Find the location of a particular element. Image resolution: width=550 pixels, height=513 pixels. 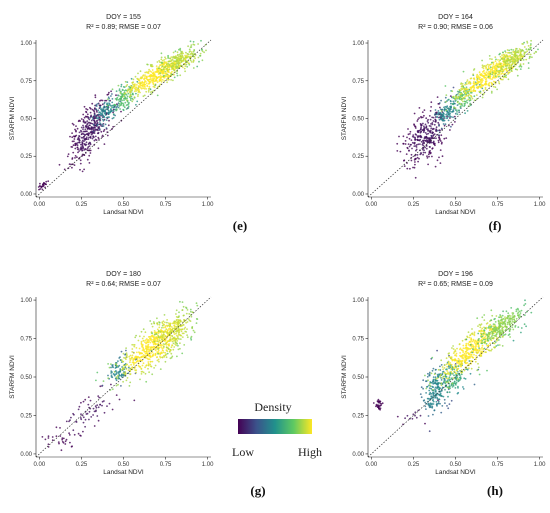

x-tick-label: 1.00 is located at coordinates (540, 205).